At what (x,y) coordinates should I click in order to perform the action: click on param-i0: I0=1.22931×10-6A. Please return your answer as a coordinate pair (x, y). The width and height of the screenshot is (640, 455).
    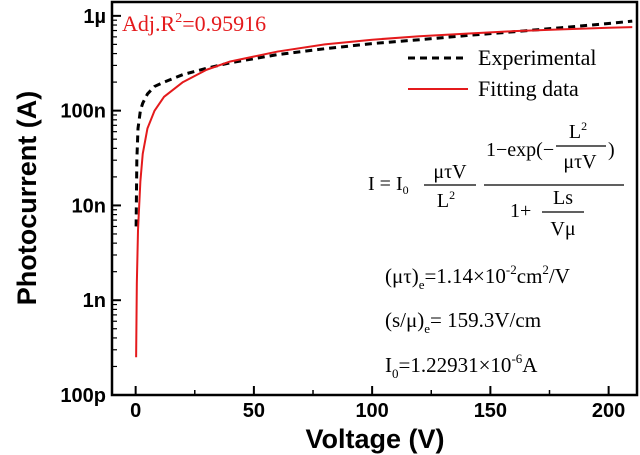
    Looking at the image, I should click on (461, 366).